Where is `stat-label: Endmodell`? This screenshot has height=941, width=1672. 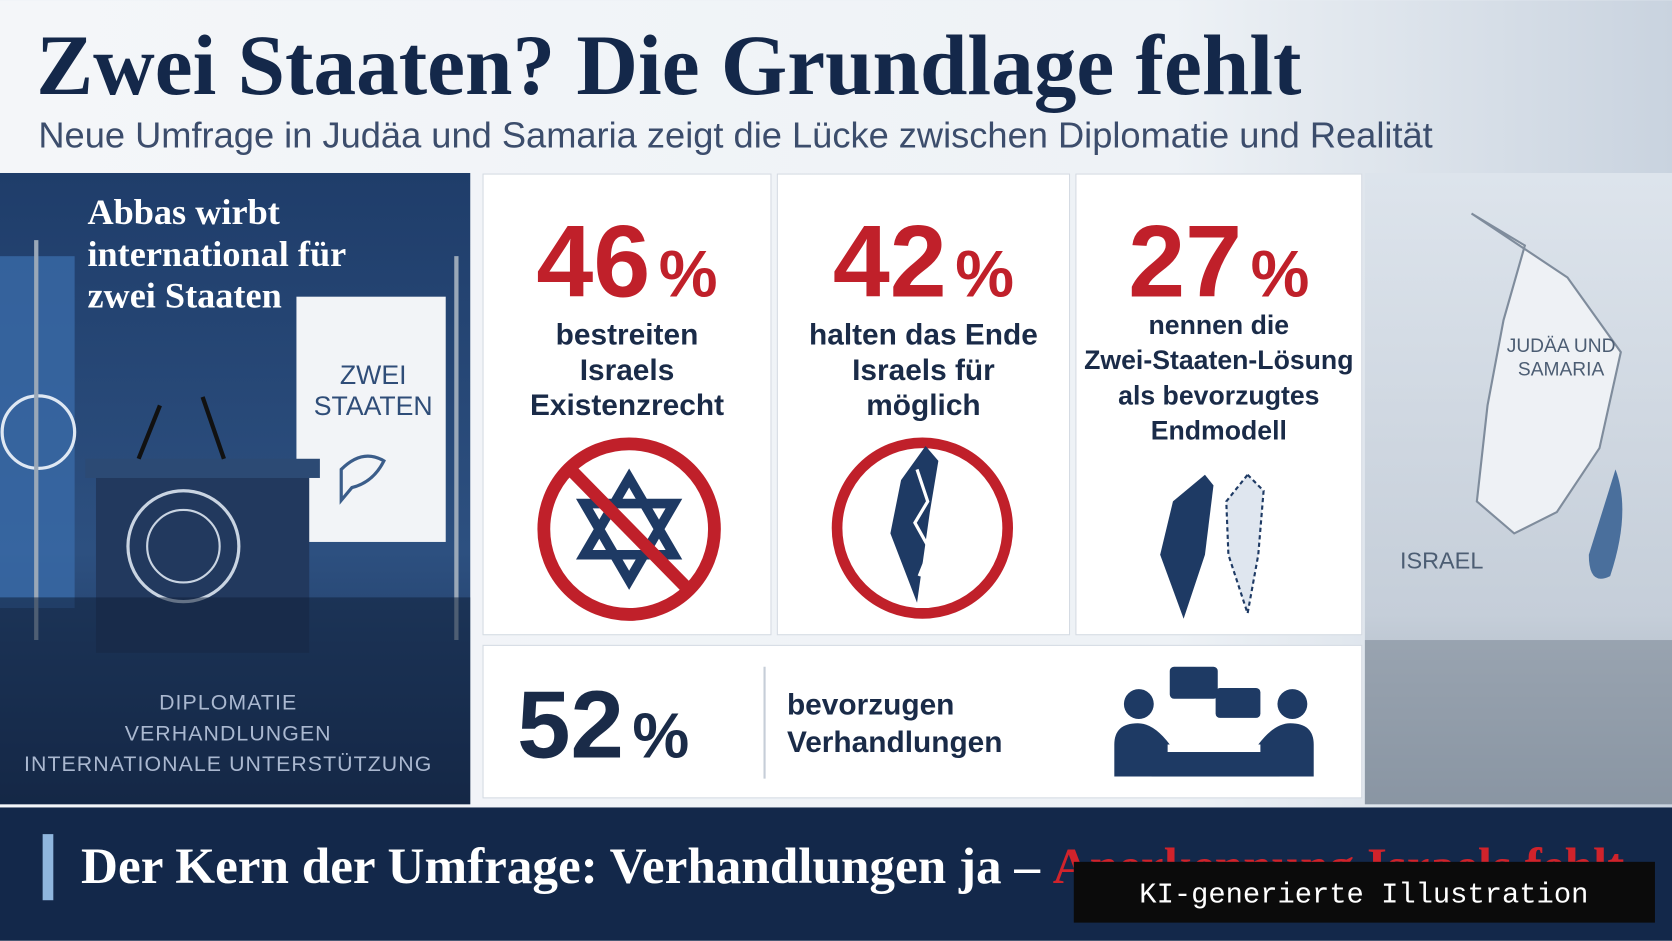 stat-label: Endmodell is located at coordinates (1219, 431).